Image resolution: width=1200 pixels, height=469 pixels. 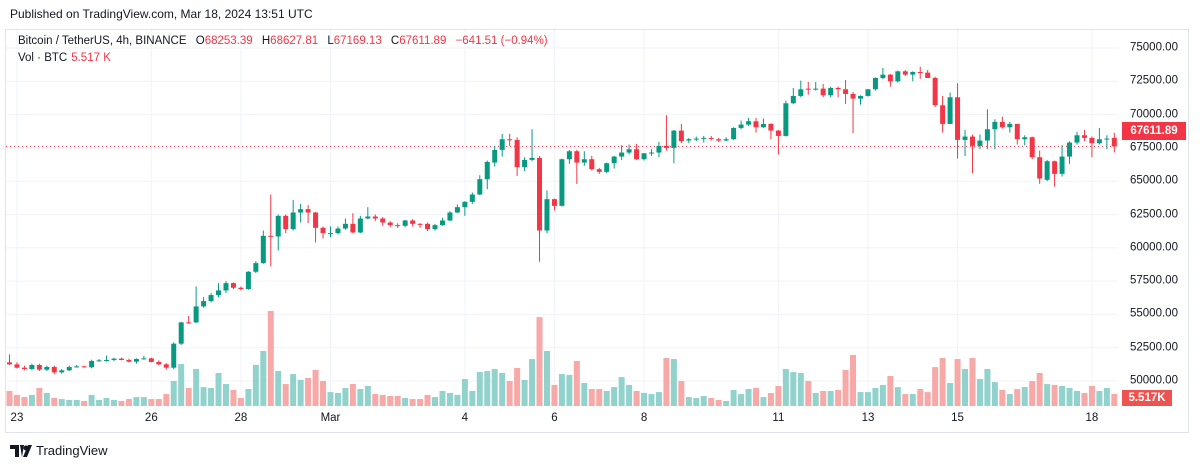 I want to click on date-tick-label: 23, so click(x=17, y=418).